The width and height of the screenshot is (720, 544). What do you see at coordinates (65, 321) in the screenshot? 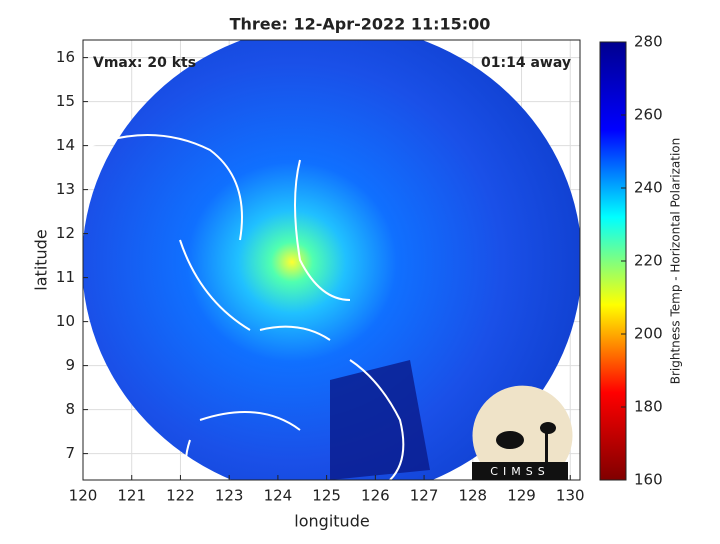
I see `y-tick-label: 10` at bounding box center [65, 321].